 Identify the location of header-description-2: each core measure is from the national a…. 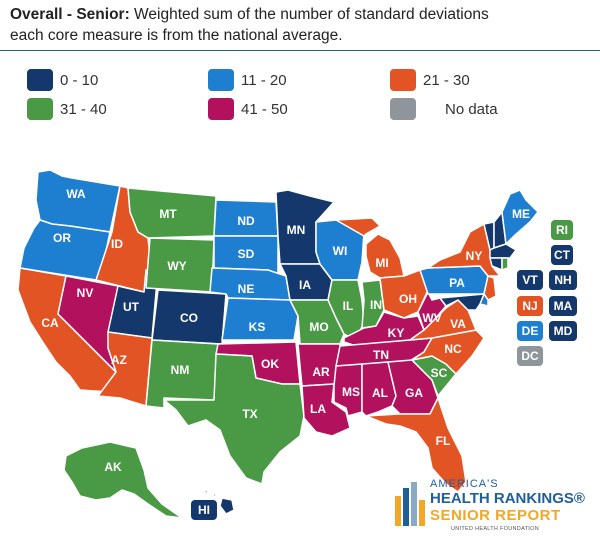
(176, 35).